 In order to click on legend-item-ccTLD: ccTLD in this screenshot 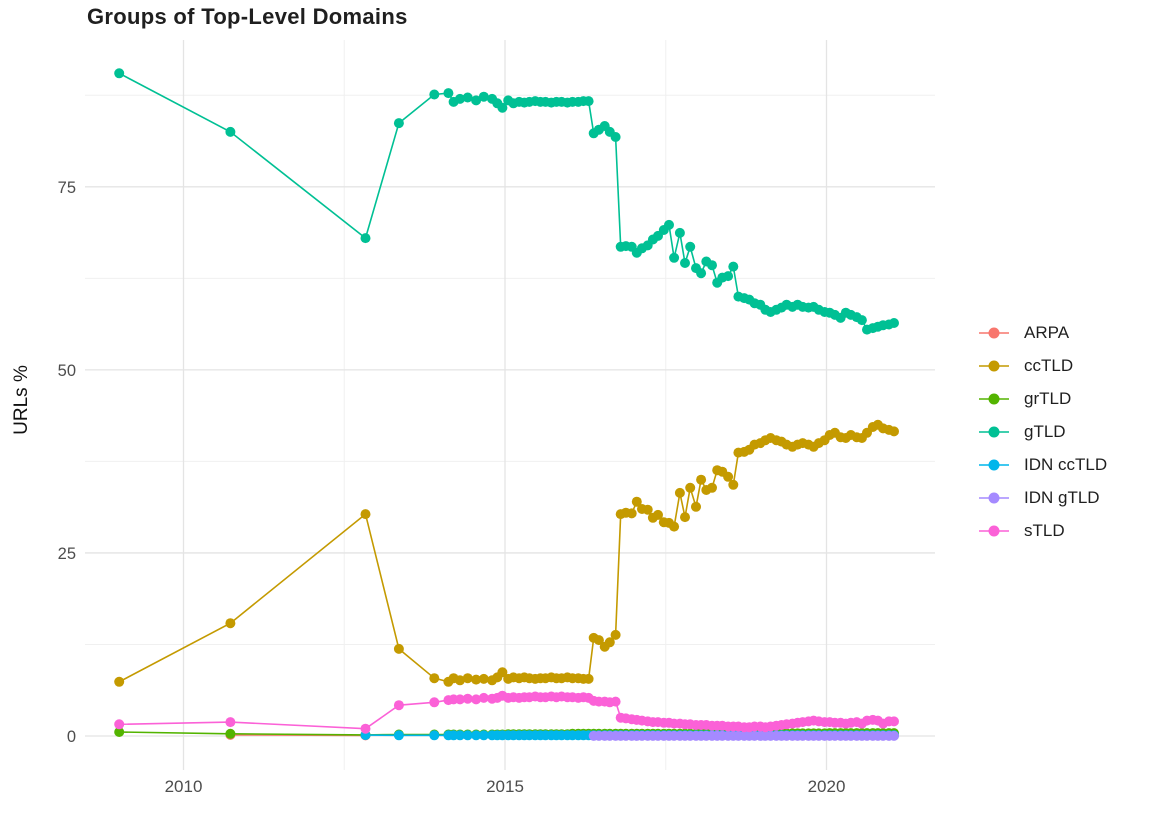, I will do `click(1042, 365)`.